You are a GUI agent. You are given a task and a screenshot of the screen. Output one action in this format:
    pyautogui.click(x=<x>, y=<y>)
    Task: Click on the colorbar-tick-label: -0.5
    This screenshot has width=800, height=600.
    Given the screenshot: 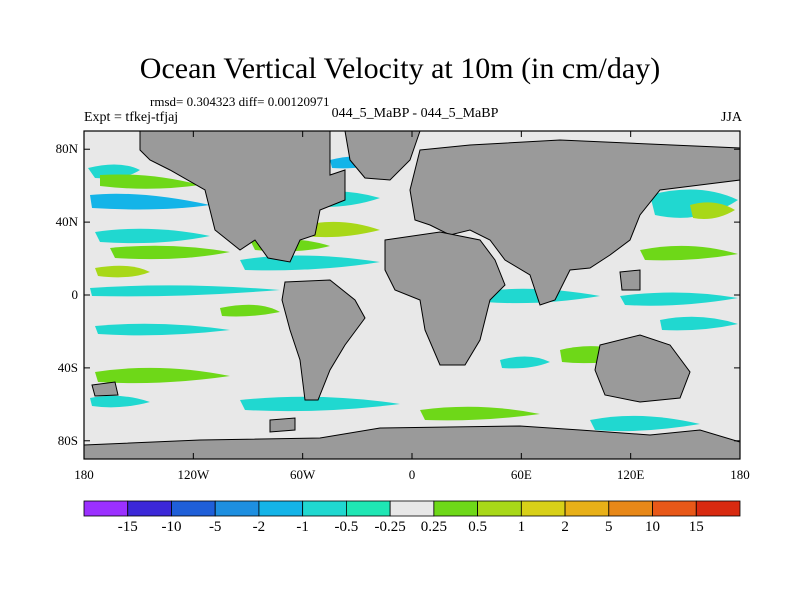 What is the action you would take?
    pyautogui.click(x=346, y=527)
    